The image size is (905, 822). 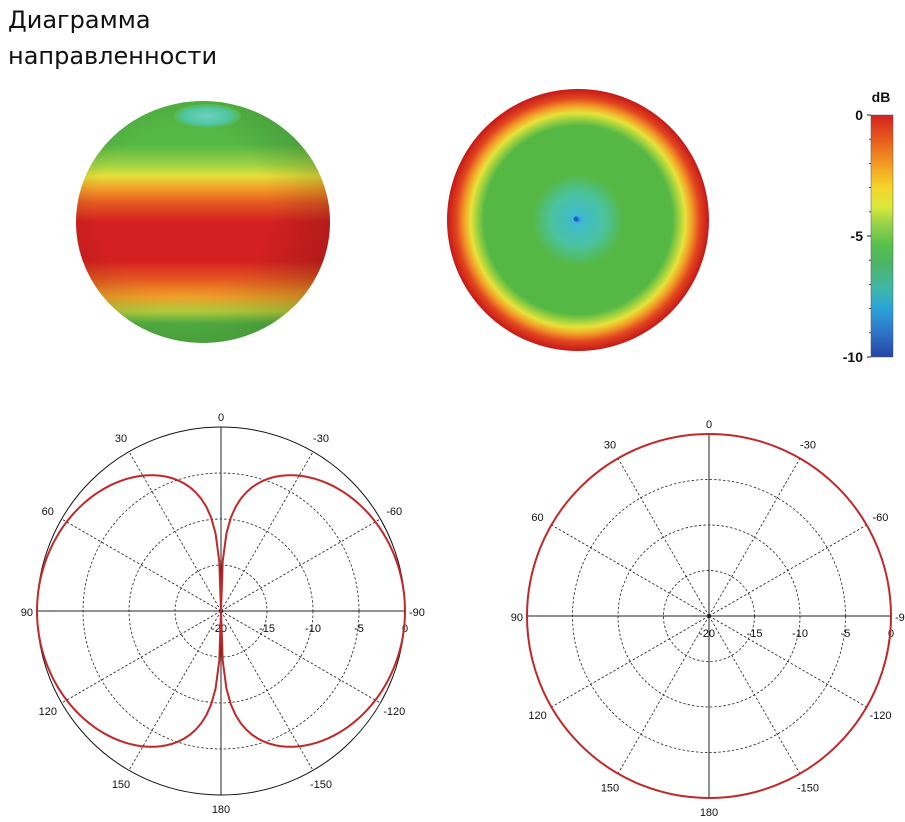 What do you see at coordinates (113, 56) in the screenshot?
I see `page-title-line-2: направленности` at bounding box center [113, 56].